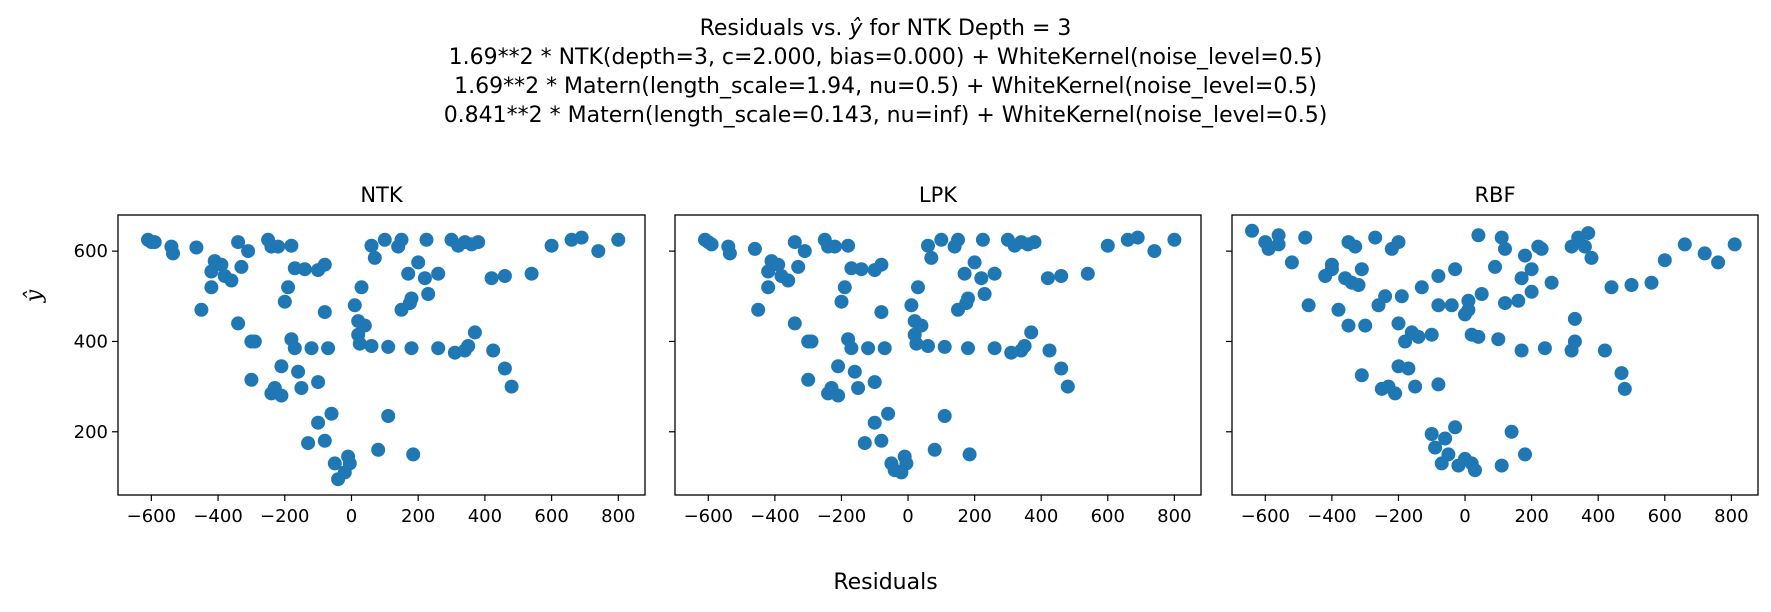  What do you see at coordinates (91, 251) in the screenshot?
I see `y-tick-label: 600` at bounding box center [91, 251].